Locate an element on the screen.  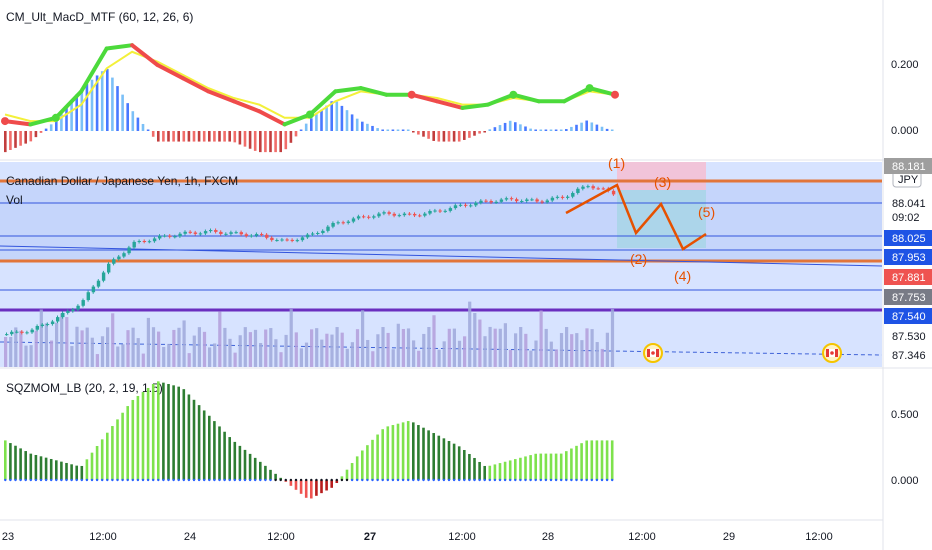
price-tag is located at coordinates (908, 297).